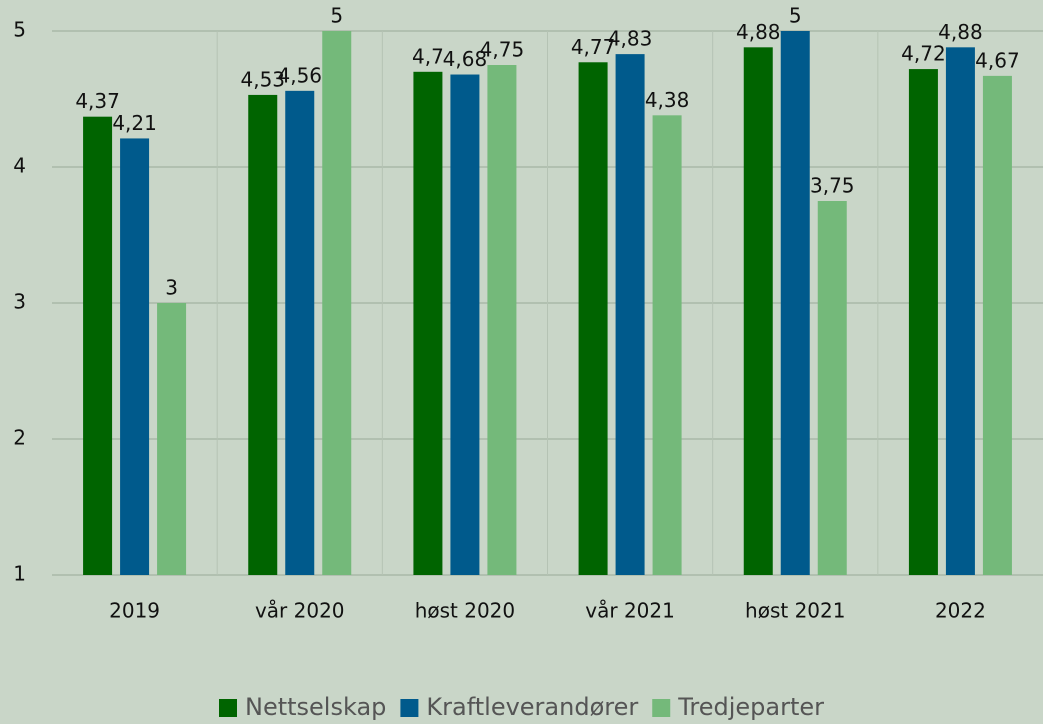 The image size is (1043, 724). What do you see at coordinates (465, 59) in the screenshot?
I see `data-label: 4,68` at bounding box center [465, 59].